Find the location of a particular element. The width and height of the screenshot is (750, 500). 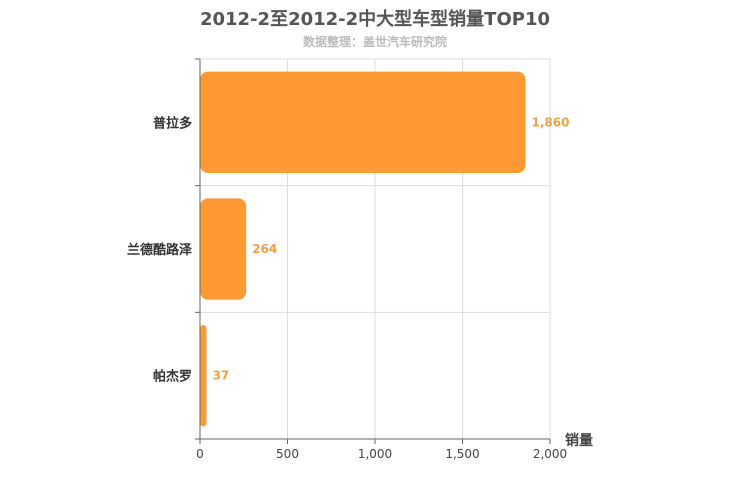

chart-title: 2012-2至2012-2中大型车型销量TOP10 is located at coordinates (374, 19).